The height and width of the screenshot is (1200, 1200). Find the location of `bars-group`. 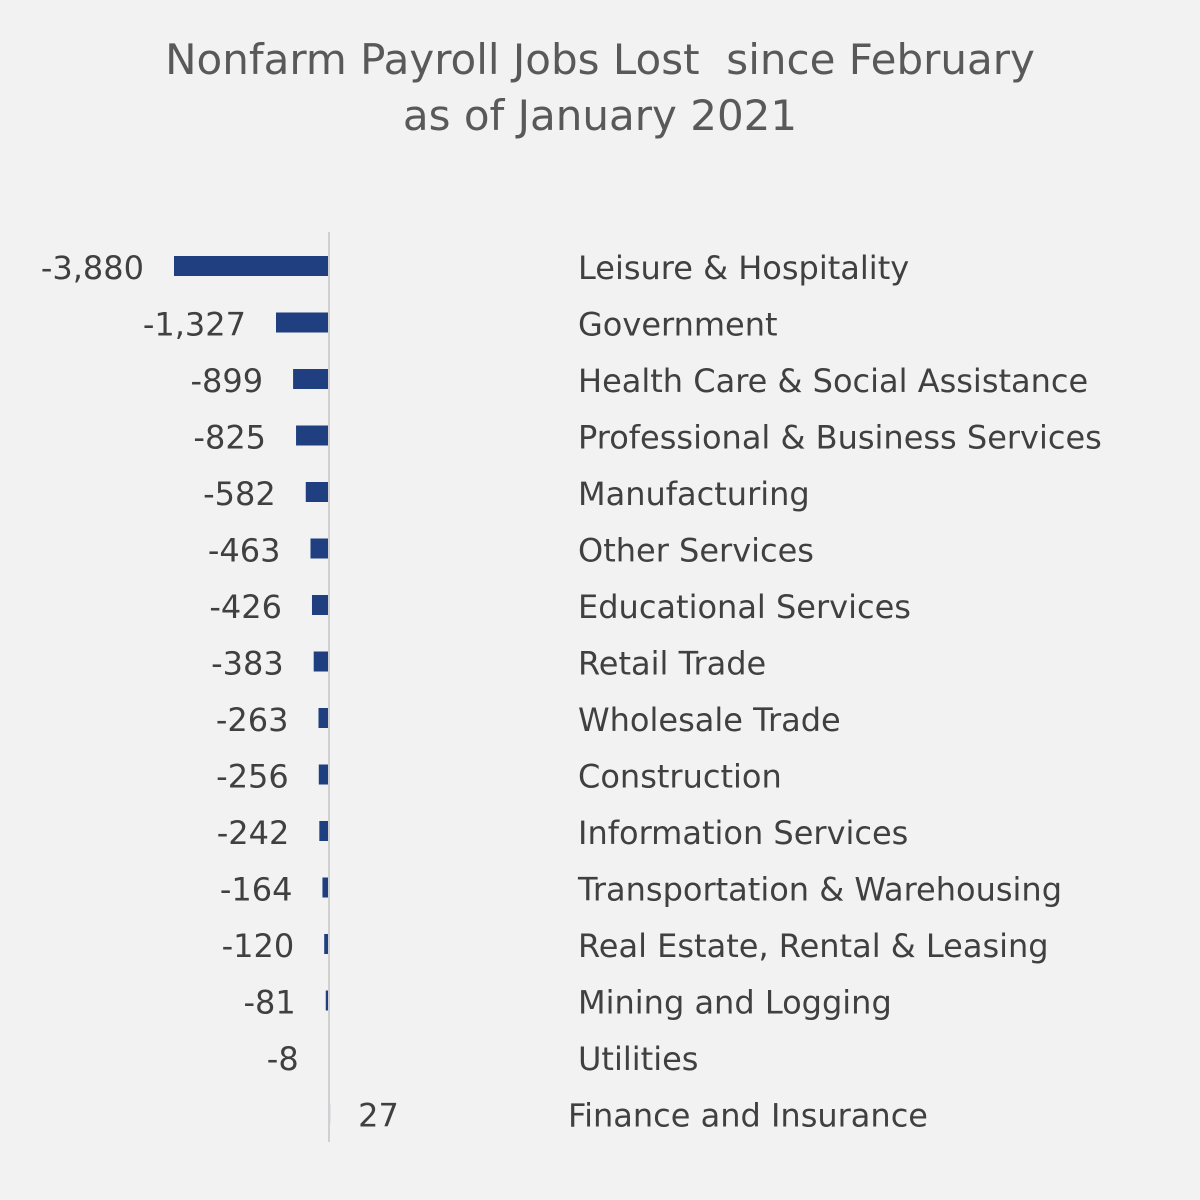

bars-group is located at coordinates (252, 690).